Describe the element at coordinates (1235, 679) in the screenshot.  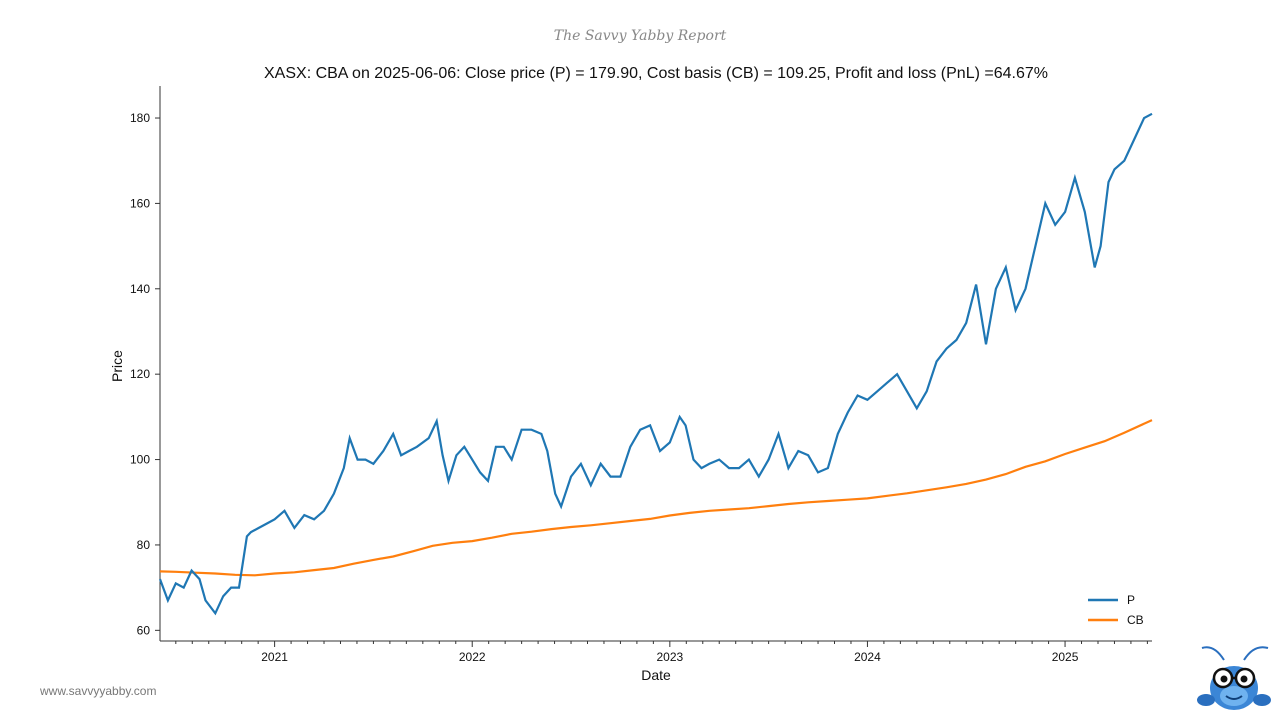
I see `yabby-mascot-icon` at that location.